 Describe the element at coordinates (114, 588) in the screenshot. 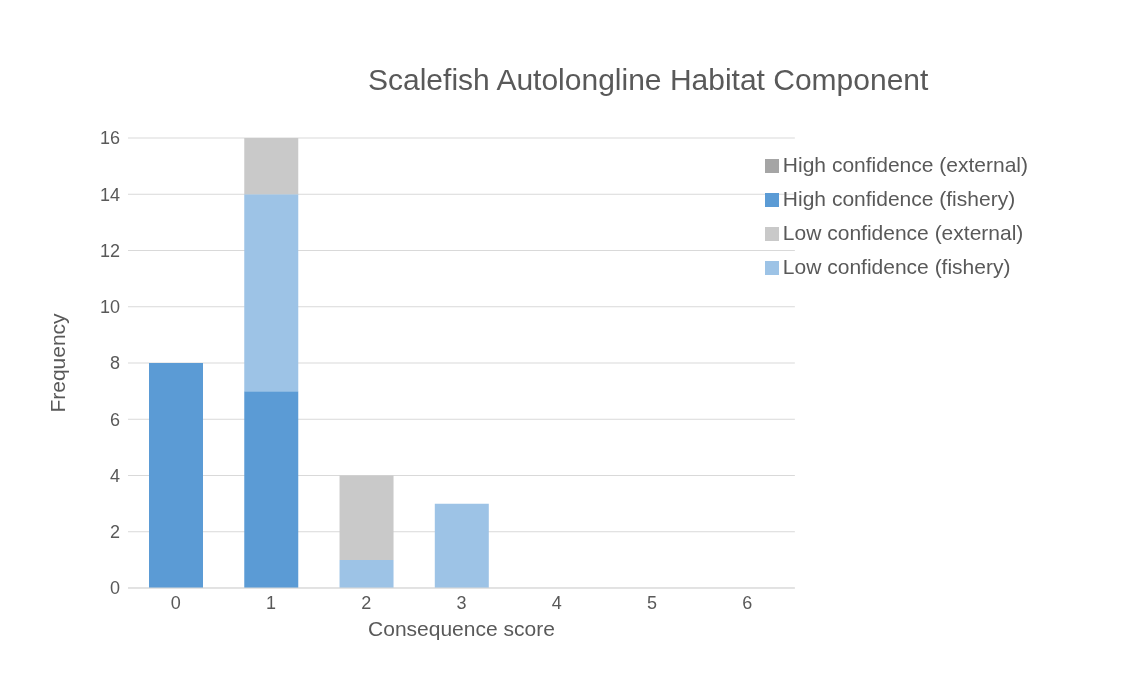

I see `y-tick-label: 0` at that location.